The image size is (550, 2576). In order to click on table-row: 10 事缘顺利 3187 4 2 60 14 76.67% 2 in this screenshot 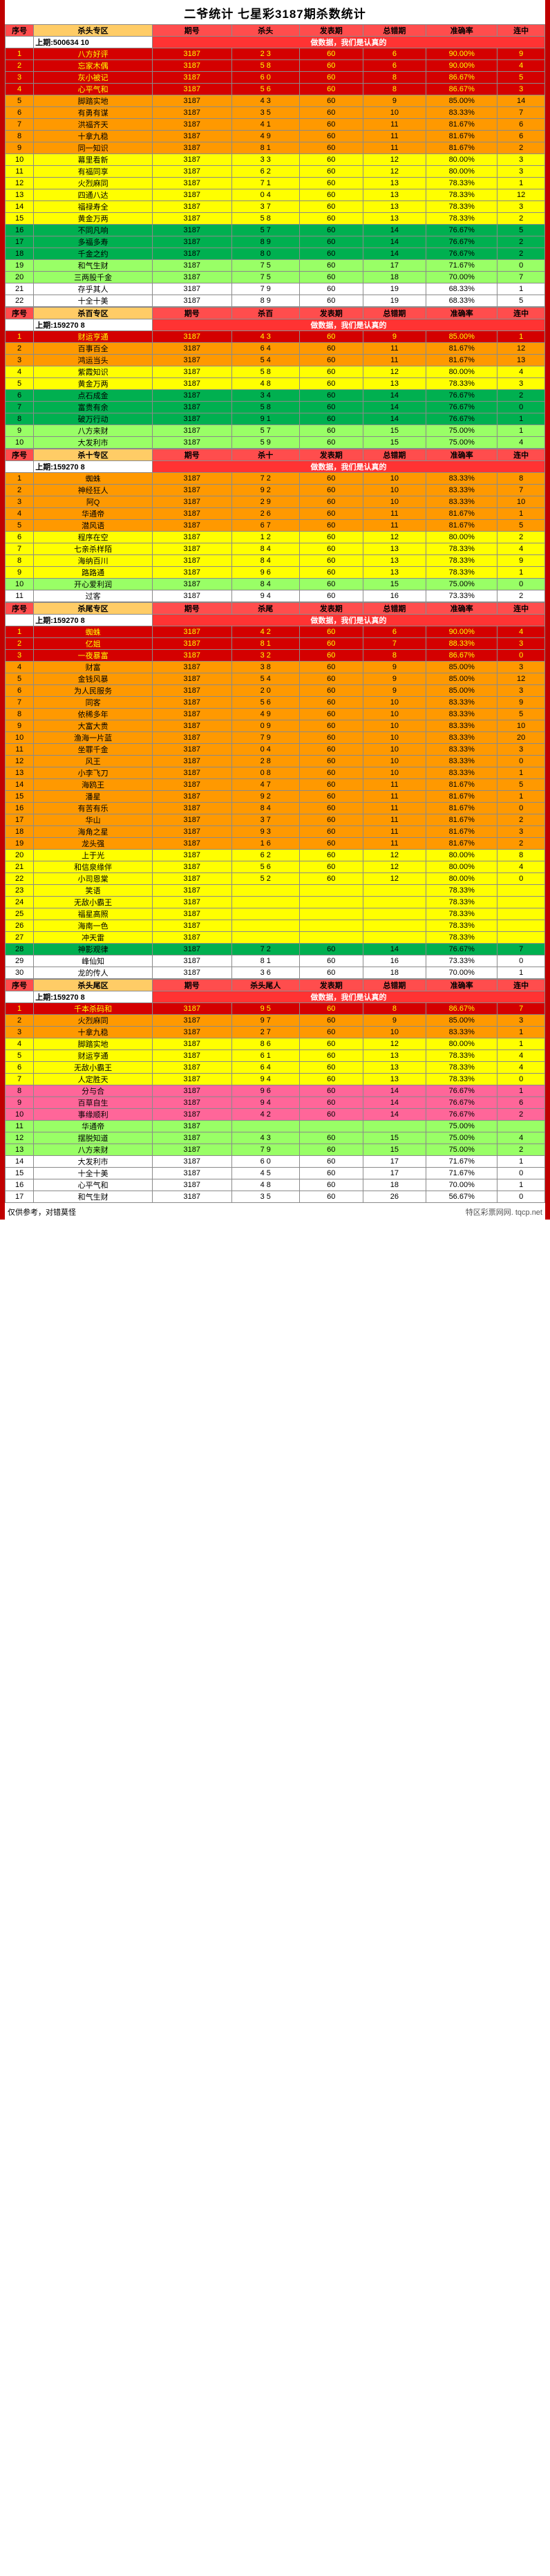, I will do `click(274, 1114)`.